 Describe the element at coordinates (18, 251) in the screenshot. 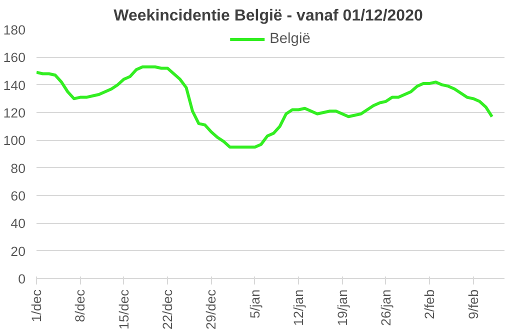

I see `y-tick-label: 20` at that location.